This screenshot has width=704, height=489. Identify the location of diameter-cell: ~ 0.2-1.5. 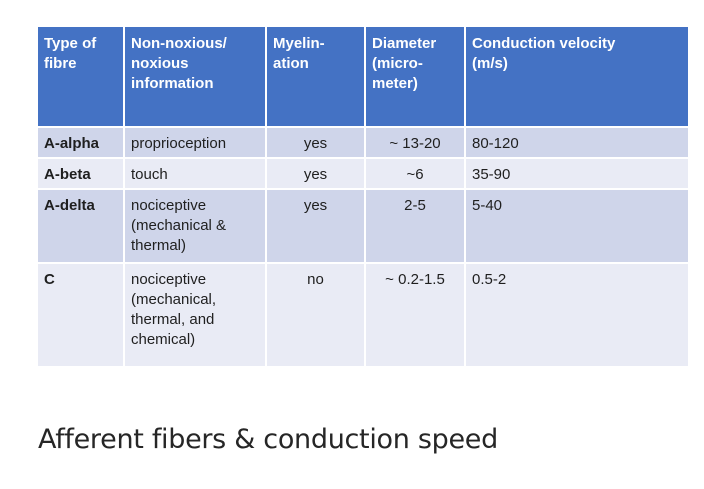
(415, 314).